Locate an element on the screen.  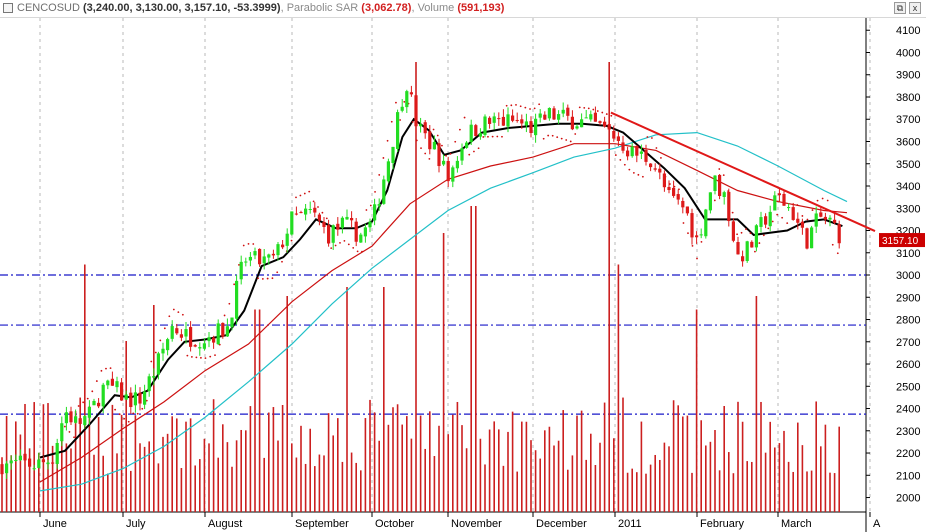
last-price-label: 3157.10 is located at coordinates (900, 241).